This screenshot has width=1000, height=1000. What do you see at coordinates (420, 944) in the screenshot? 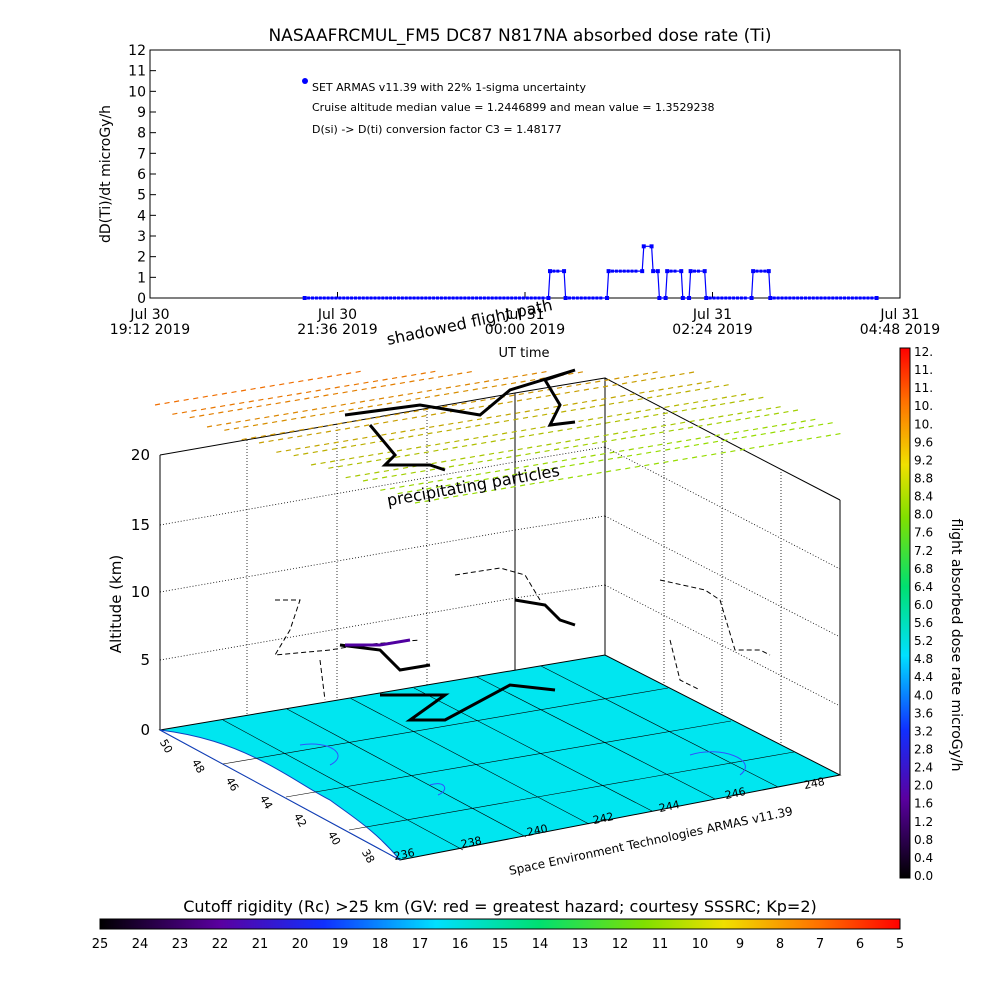
I see `rigidity-colorbar-tick-label: 17` at bounding box center [420, 944].